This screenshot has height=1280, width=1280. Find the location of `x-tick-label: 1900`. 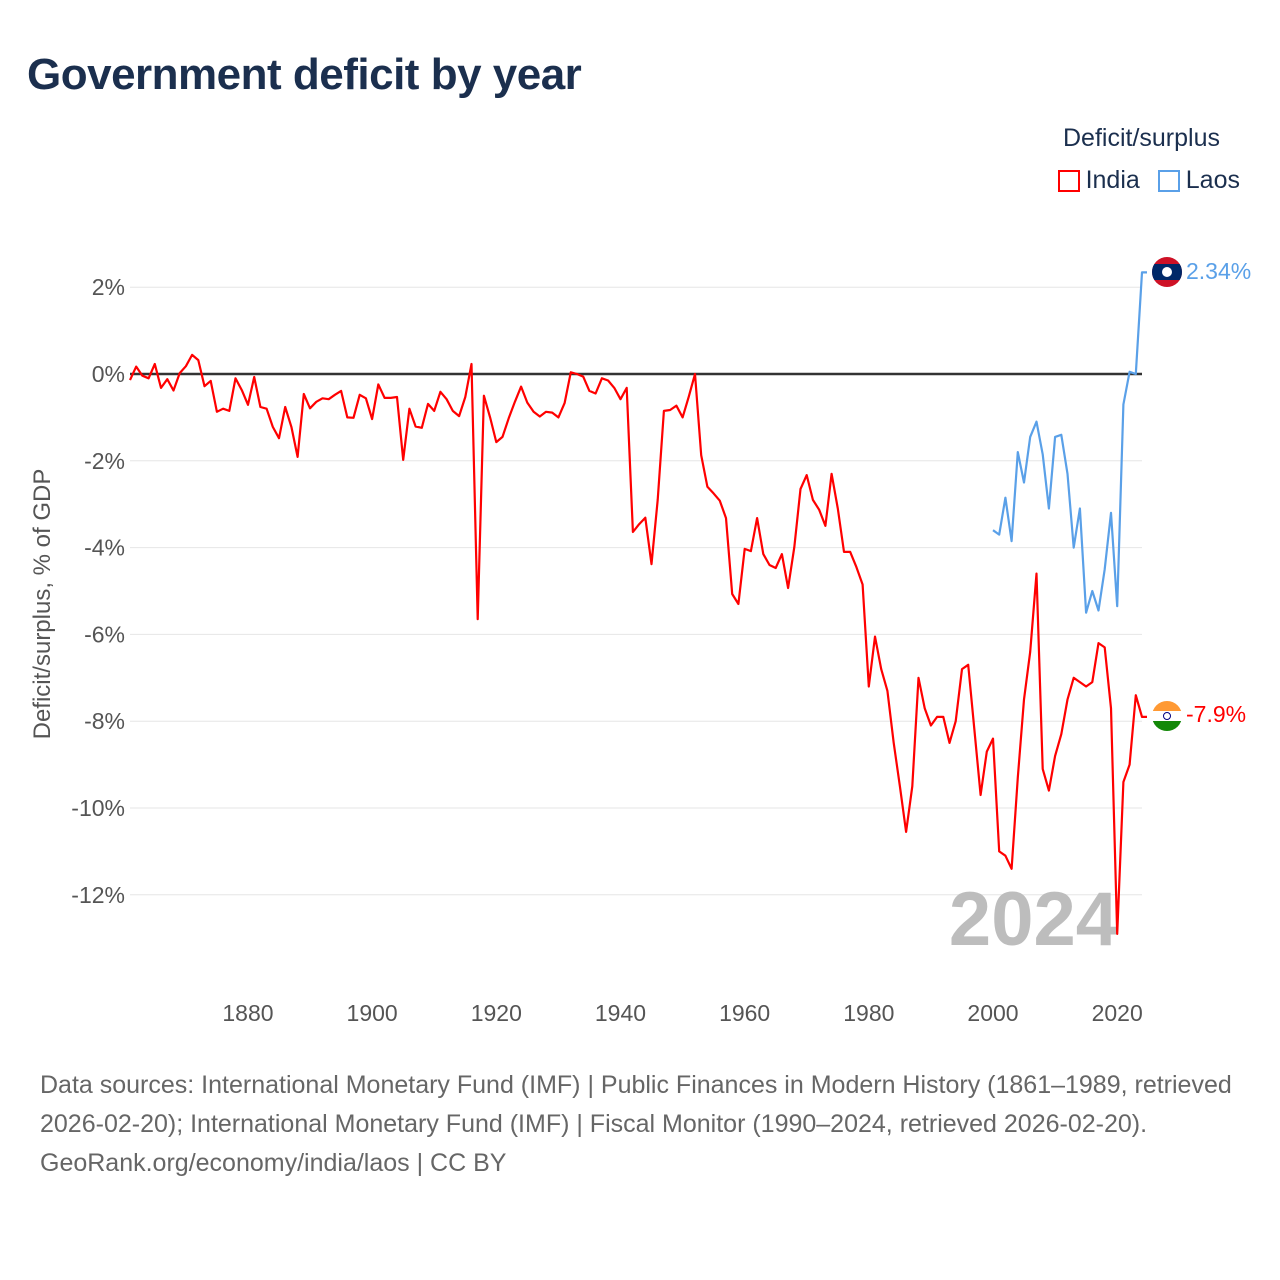

x-tick-label: 1900 is located at coordinates (372, 1013).